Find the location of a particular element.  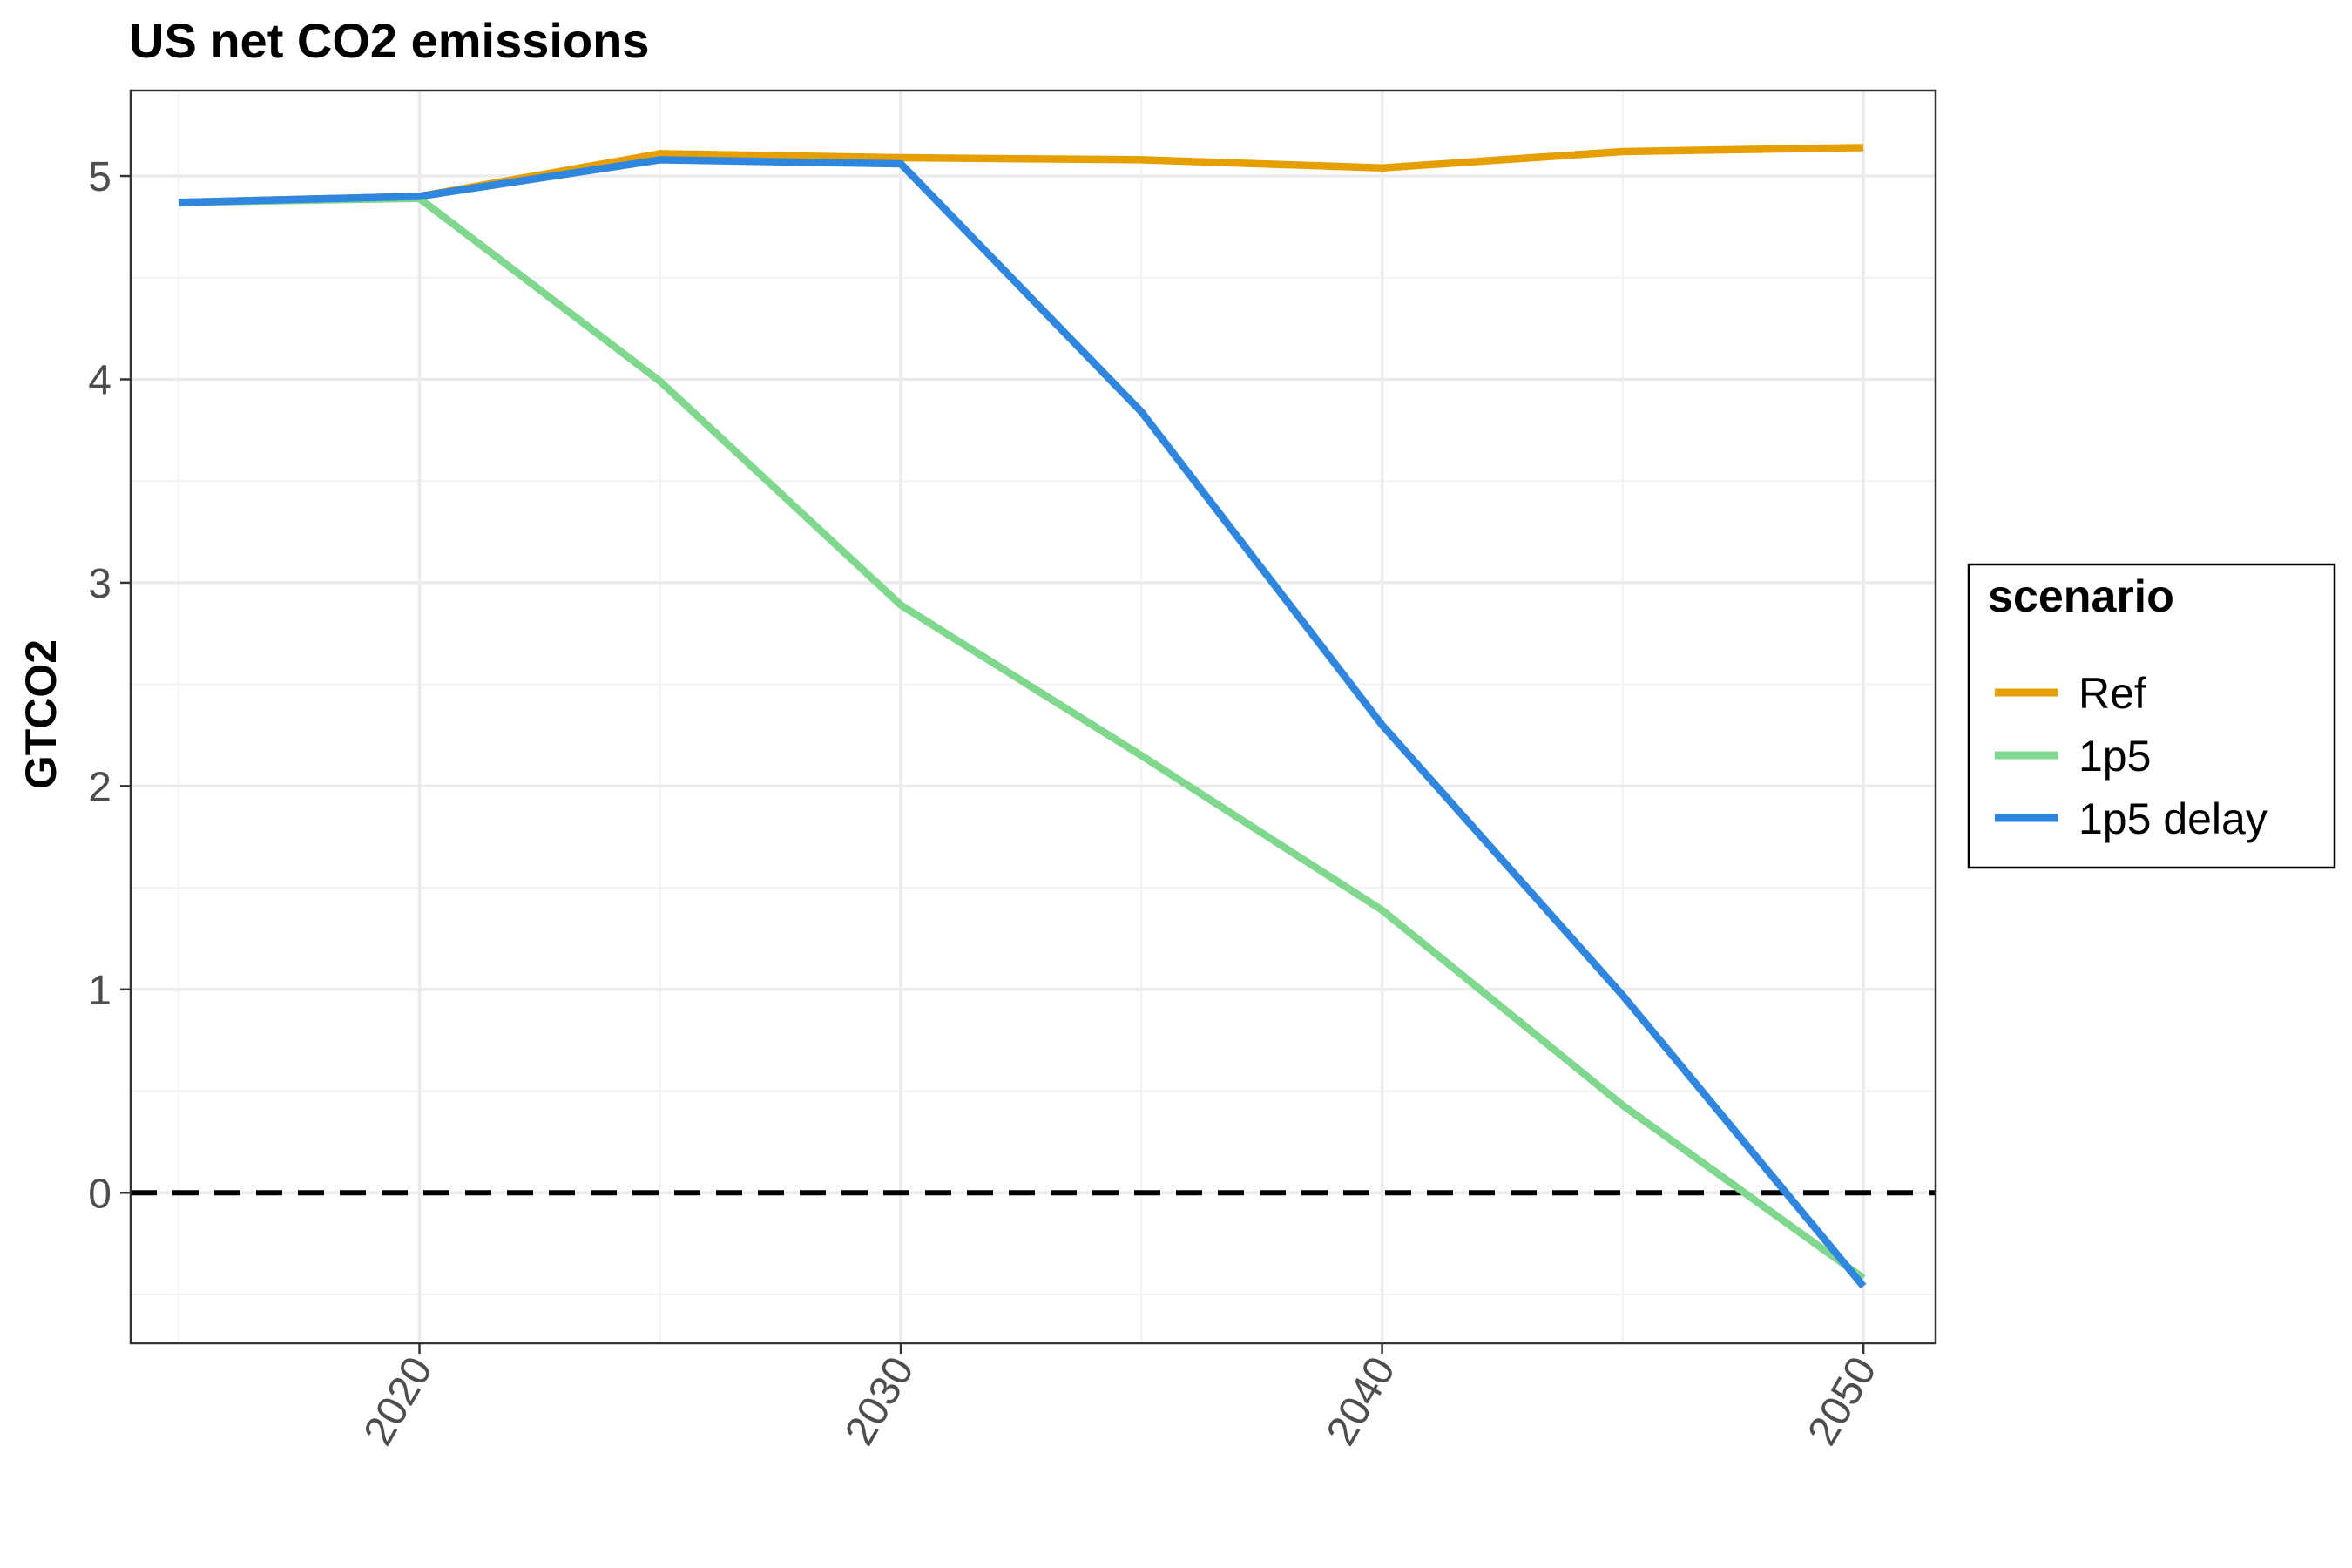

y-axis-ticks: 0 1 2 3 4 5 is located at coordinates (109, 685).